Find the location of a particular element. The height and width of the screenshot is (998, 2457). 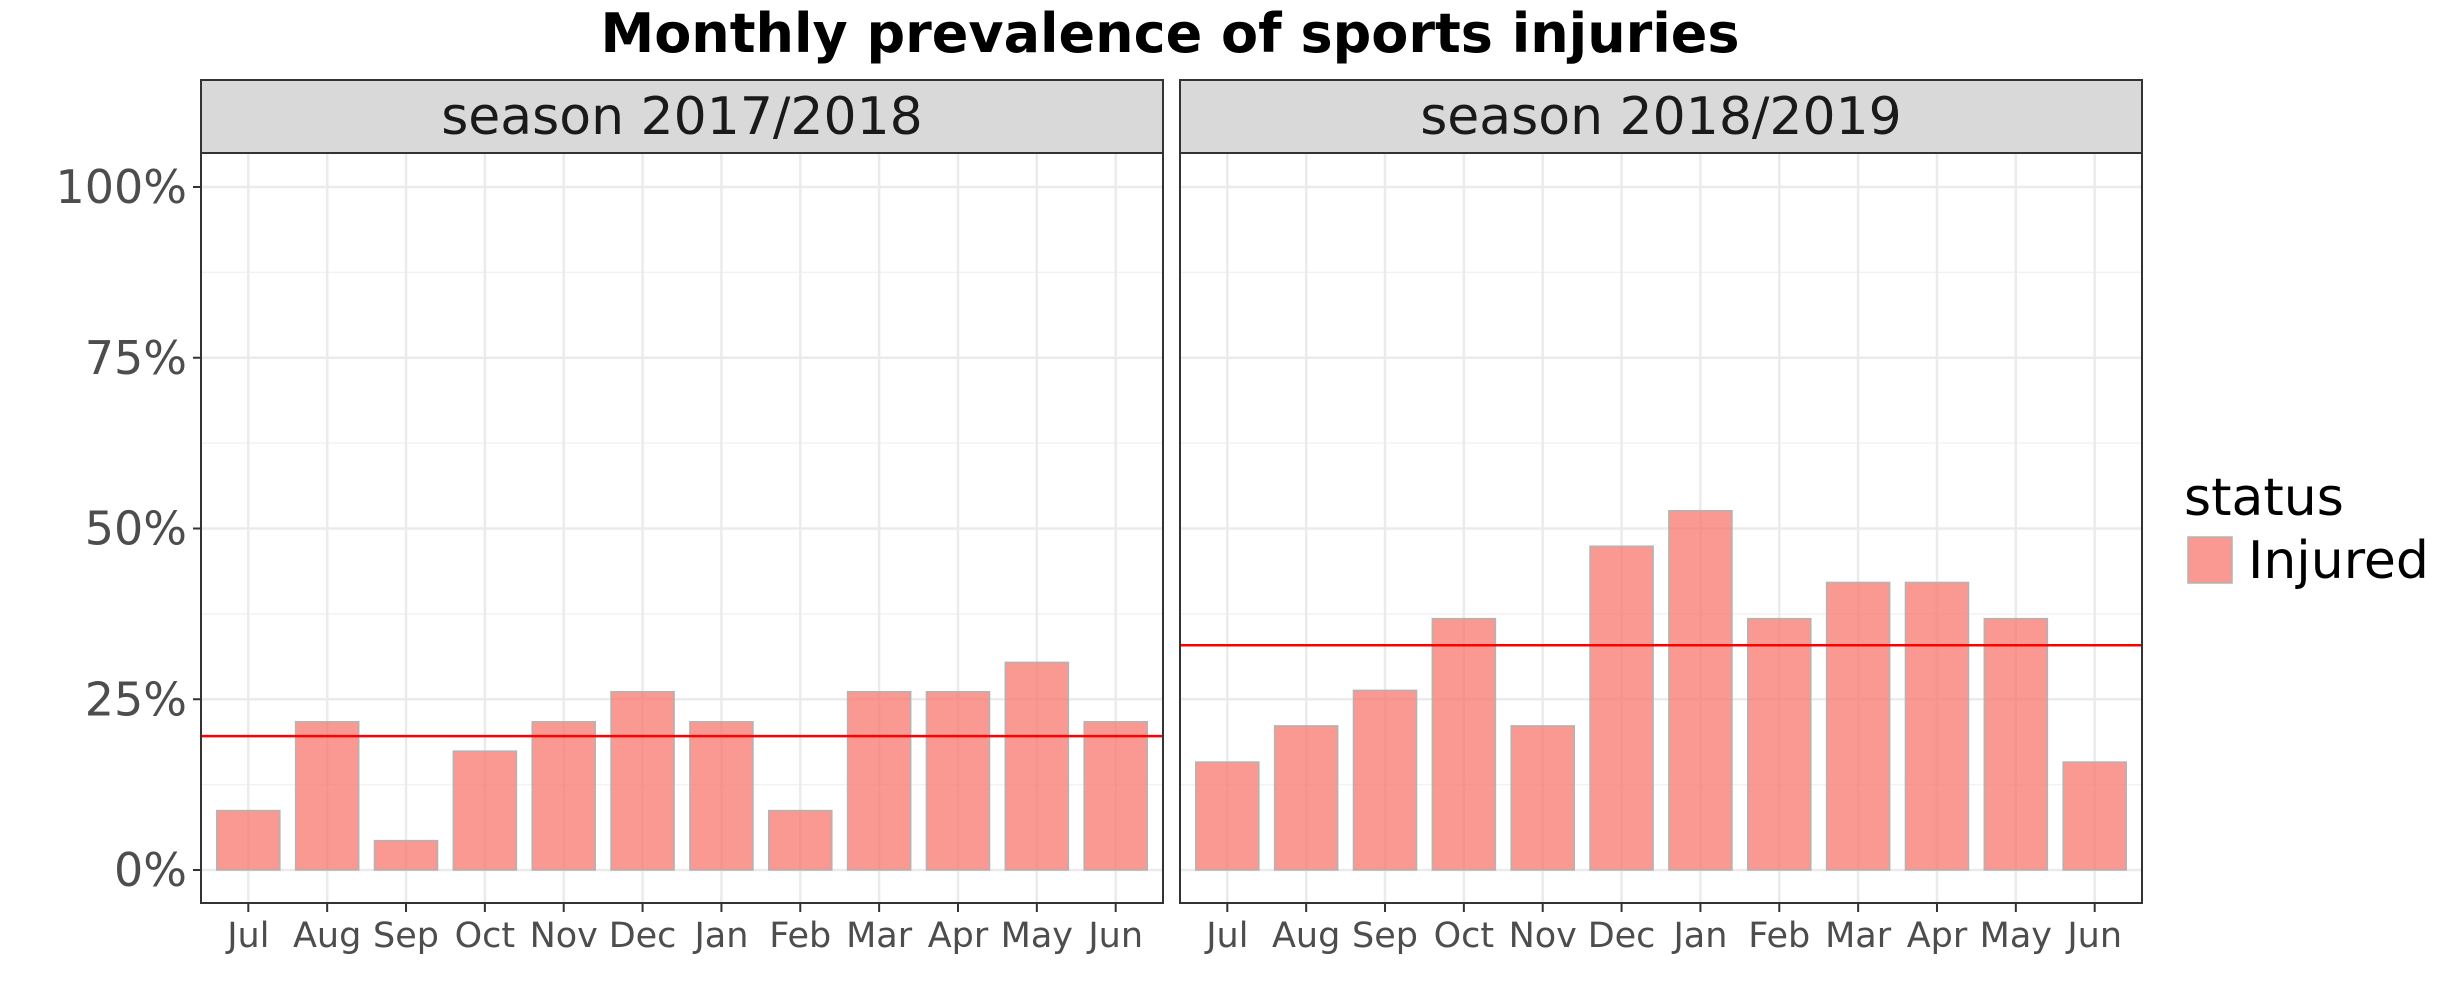

legend-label: Injured is located at coordinates (2338, 561).